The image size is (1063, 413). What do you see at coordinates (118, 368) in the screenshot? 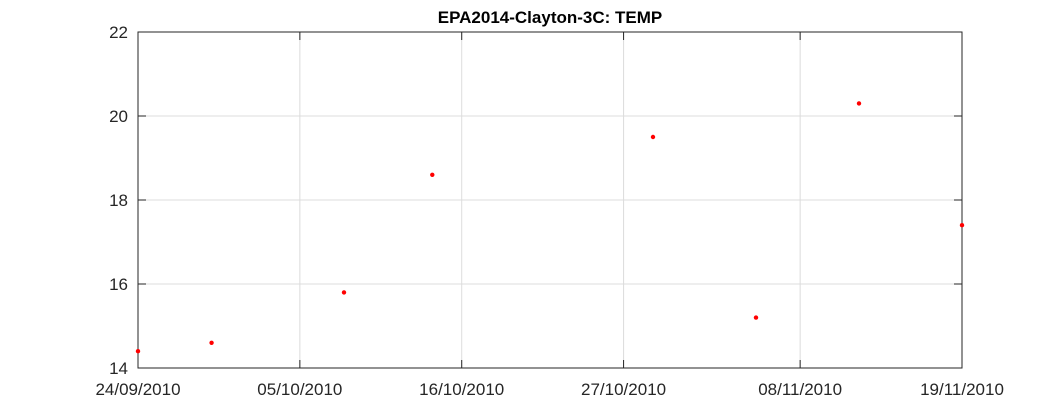
I see `y-tick-label: 14` at bounding box center [118, 368].